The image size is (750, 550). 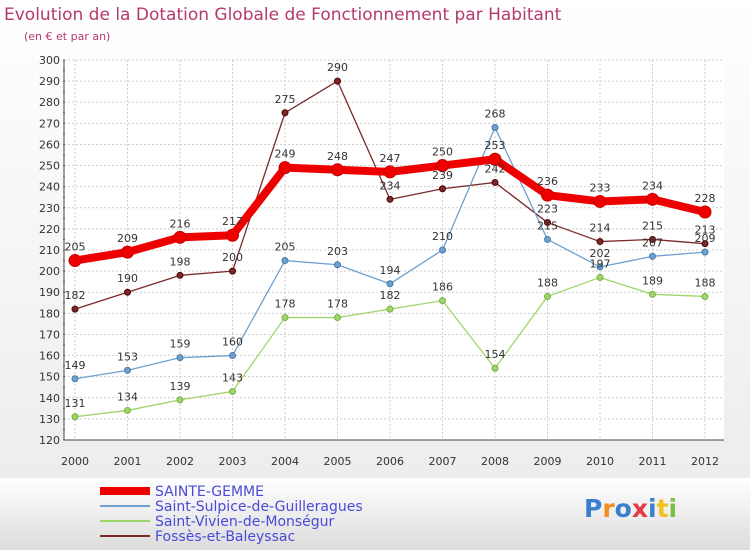 What do you see at coordinates (285, 461) in the screenshot?
I see `x-tick-label: 2004` at bounding box center [285, 461].